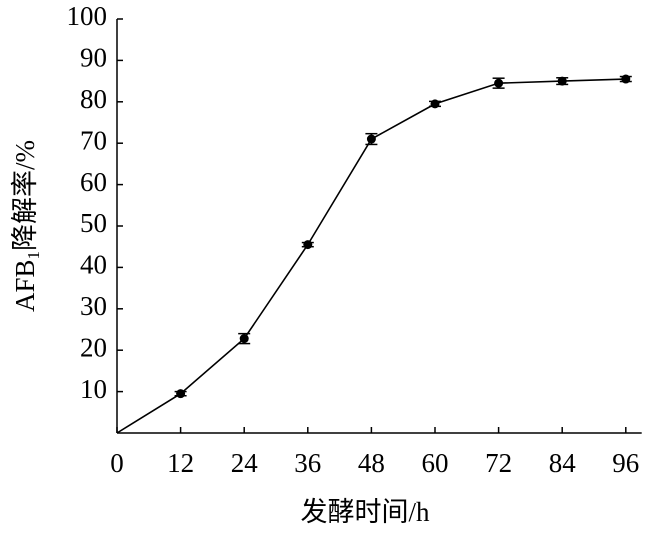 The height and width of the screenshot is (543, 646). Describe the element at coordinates (93, 347) in the screenshot. I see `y-tick-label: 20` at that location.